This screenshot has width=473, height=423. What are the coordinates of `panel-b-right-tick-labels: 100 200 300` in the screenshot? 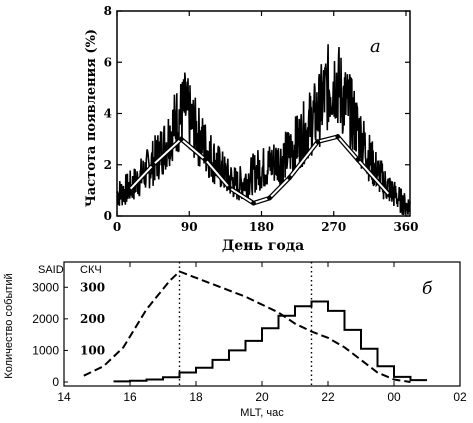 It's located at (92, 318).